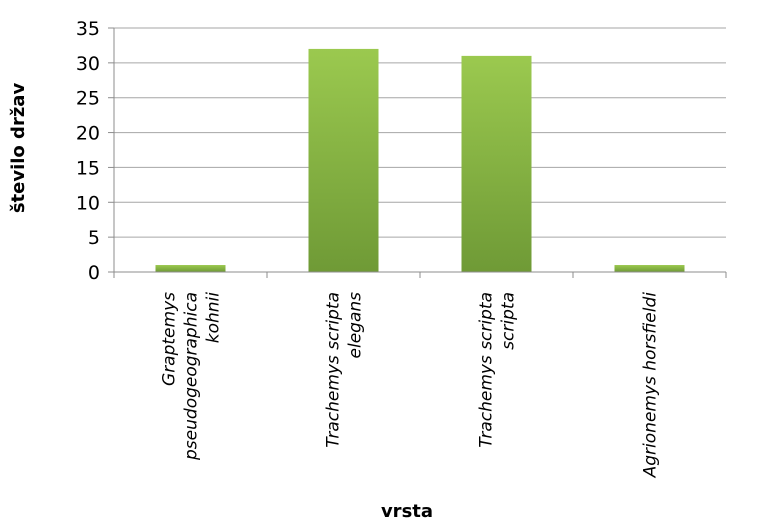 The height and width of the screenshot is (521, 763). What do you see at coordinates (88, 203) in the screenshot?
I see `y-tick-label: 10` at bounding box center [88, 203].